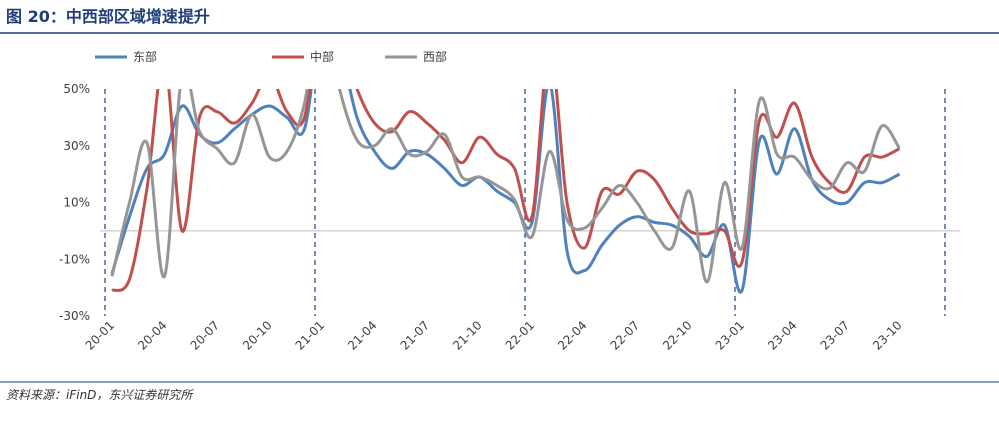 Image resolution: width=999 pixels, height=424 pixels. I want to click on x-tick-label: 20-01, so click(100, 335).